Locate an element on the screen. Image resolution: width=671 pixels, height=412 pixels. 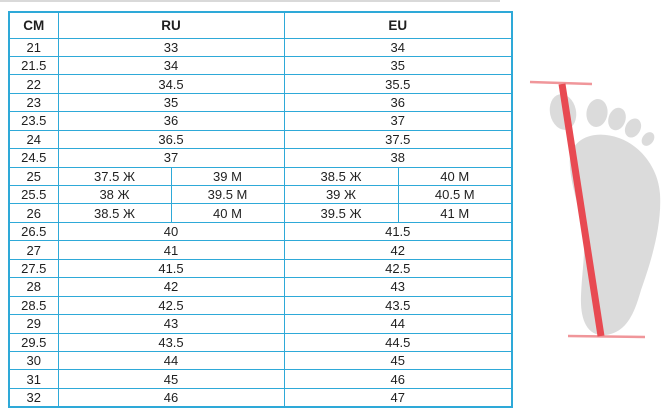
cell-cm: 29.5 is located at coordinates (33, 342).